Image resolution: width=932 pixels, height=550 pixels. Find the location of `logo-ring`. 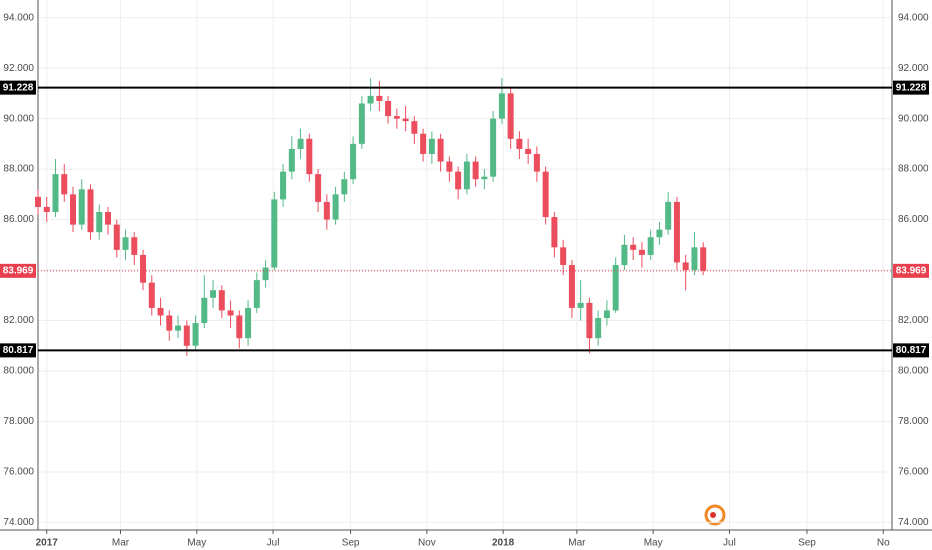

logo-ring is located at coordinates (715, 515).